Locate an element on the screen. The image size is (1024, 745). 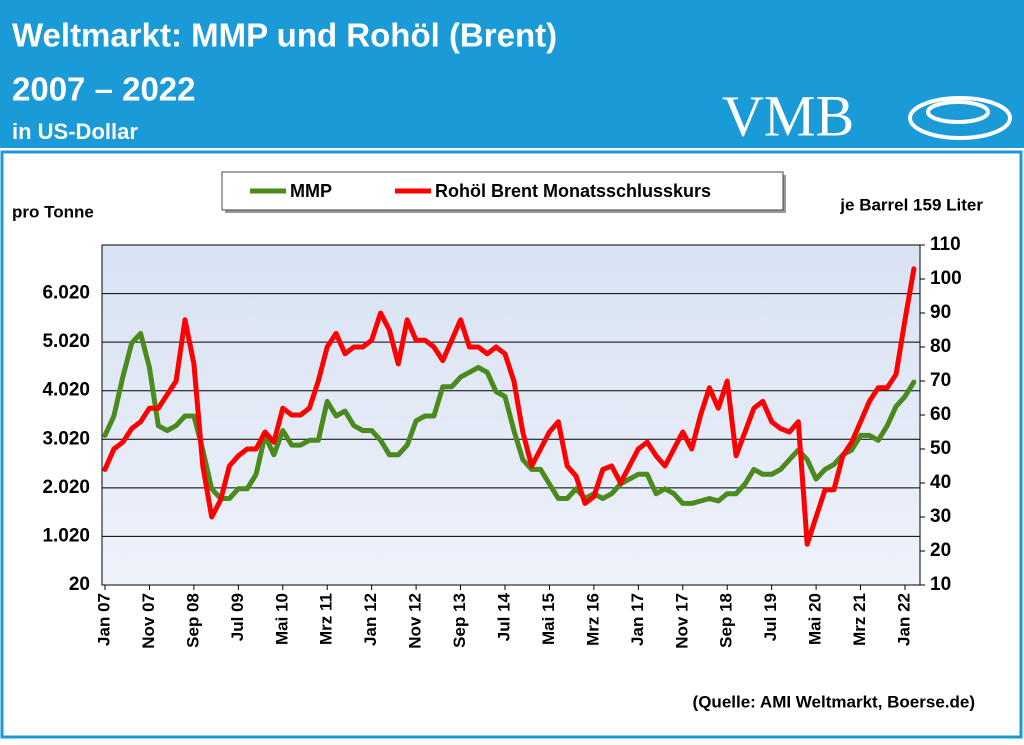
x-tick-label: Mrz 16 is located at coordinates (592, 619).